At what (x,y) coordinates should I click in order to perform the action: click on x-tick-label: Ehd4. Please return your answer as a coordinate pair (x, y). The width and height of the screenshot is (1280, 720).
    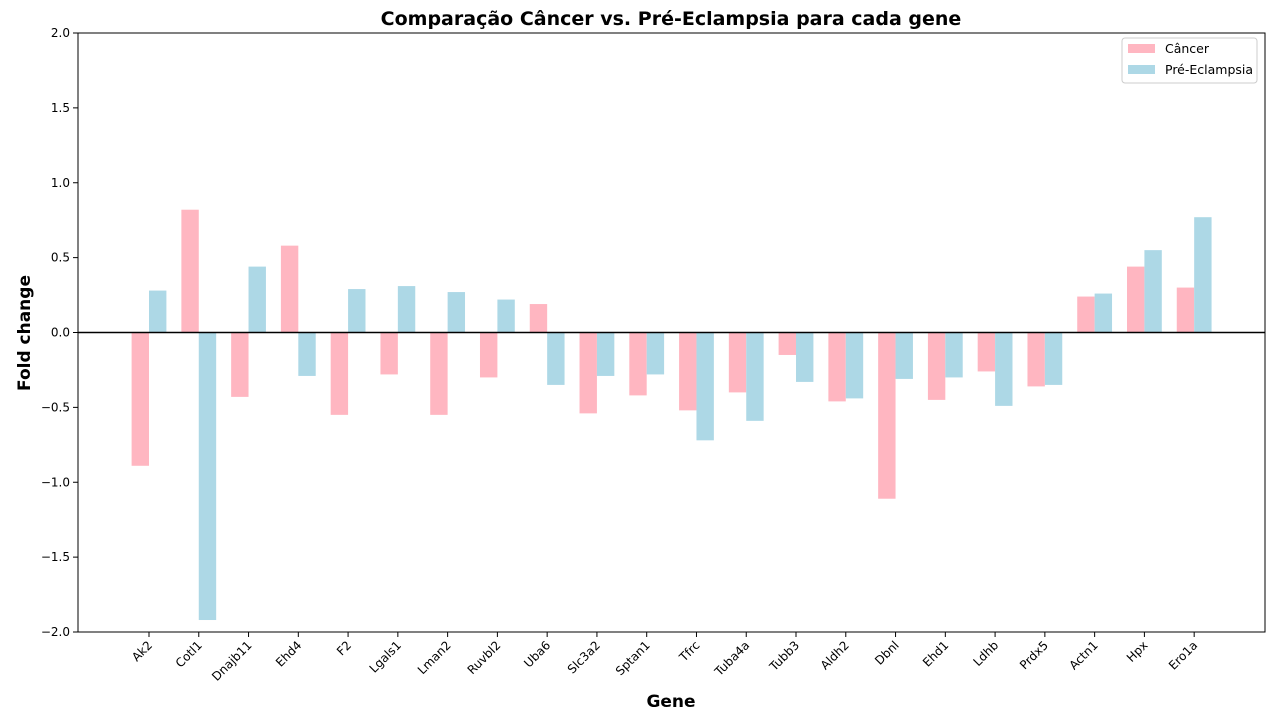
    Looking at the image, I should click on (288, 653).